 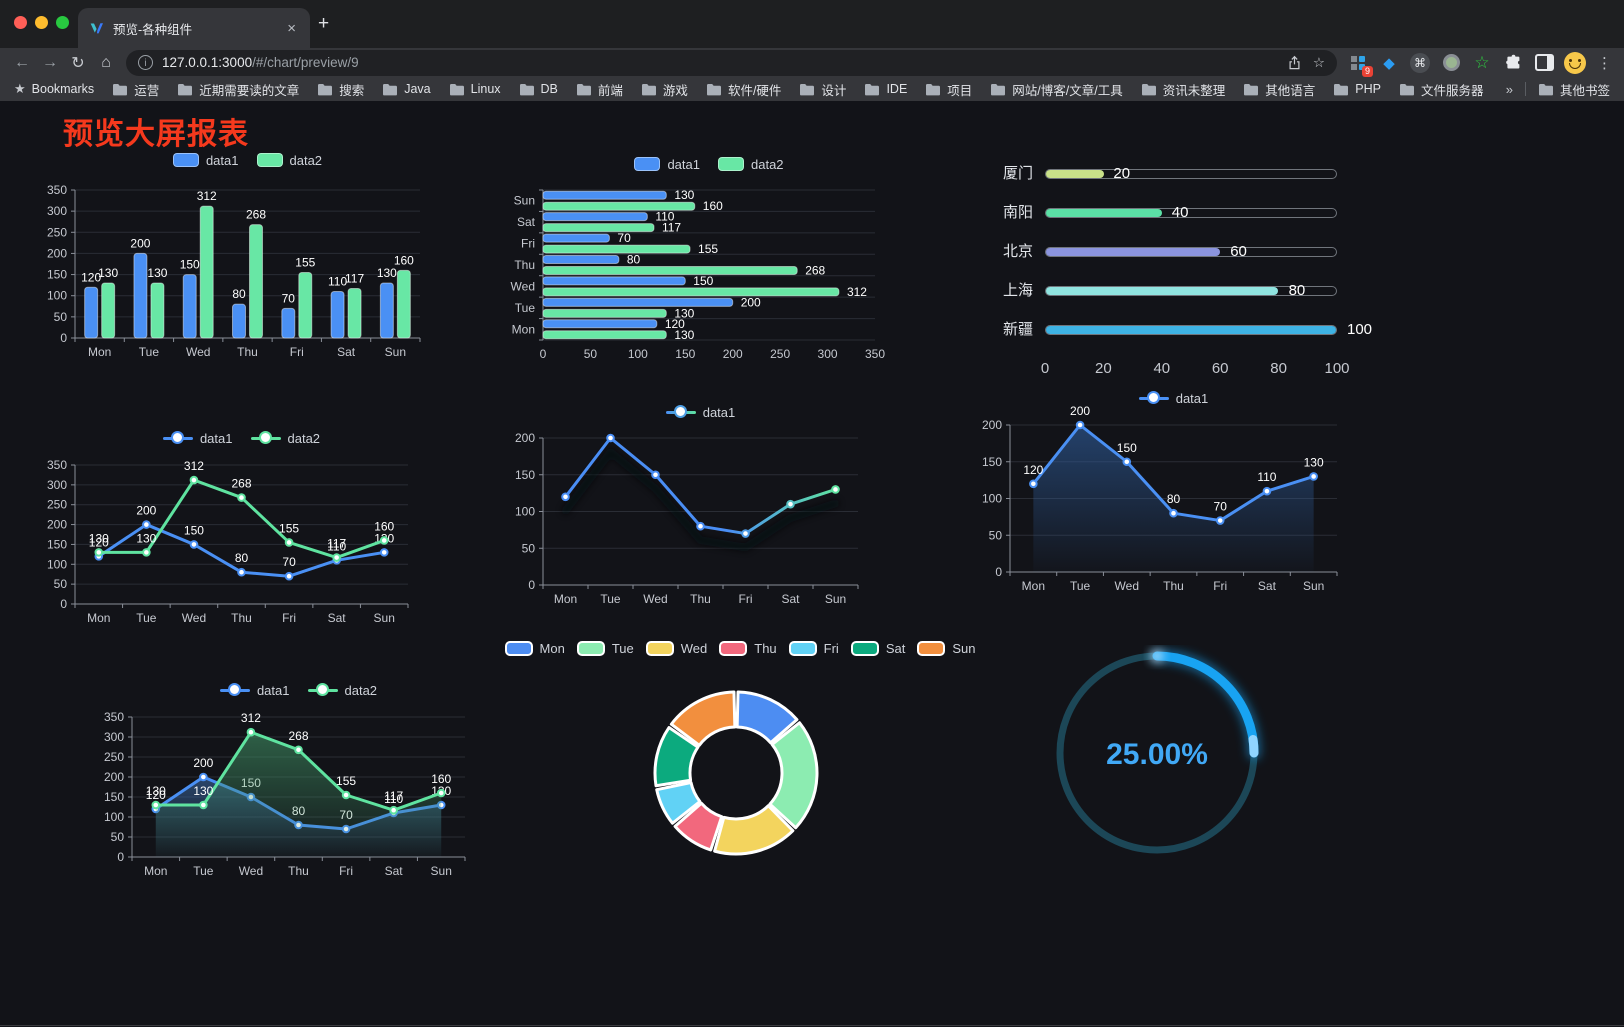 What do you see at coordinates (324, 23) in the screenshot?
I see `new-tab-button: +` at bounding box center [324, 23].